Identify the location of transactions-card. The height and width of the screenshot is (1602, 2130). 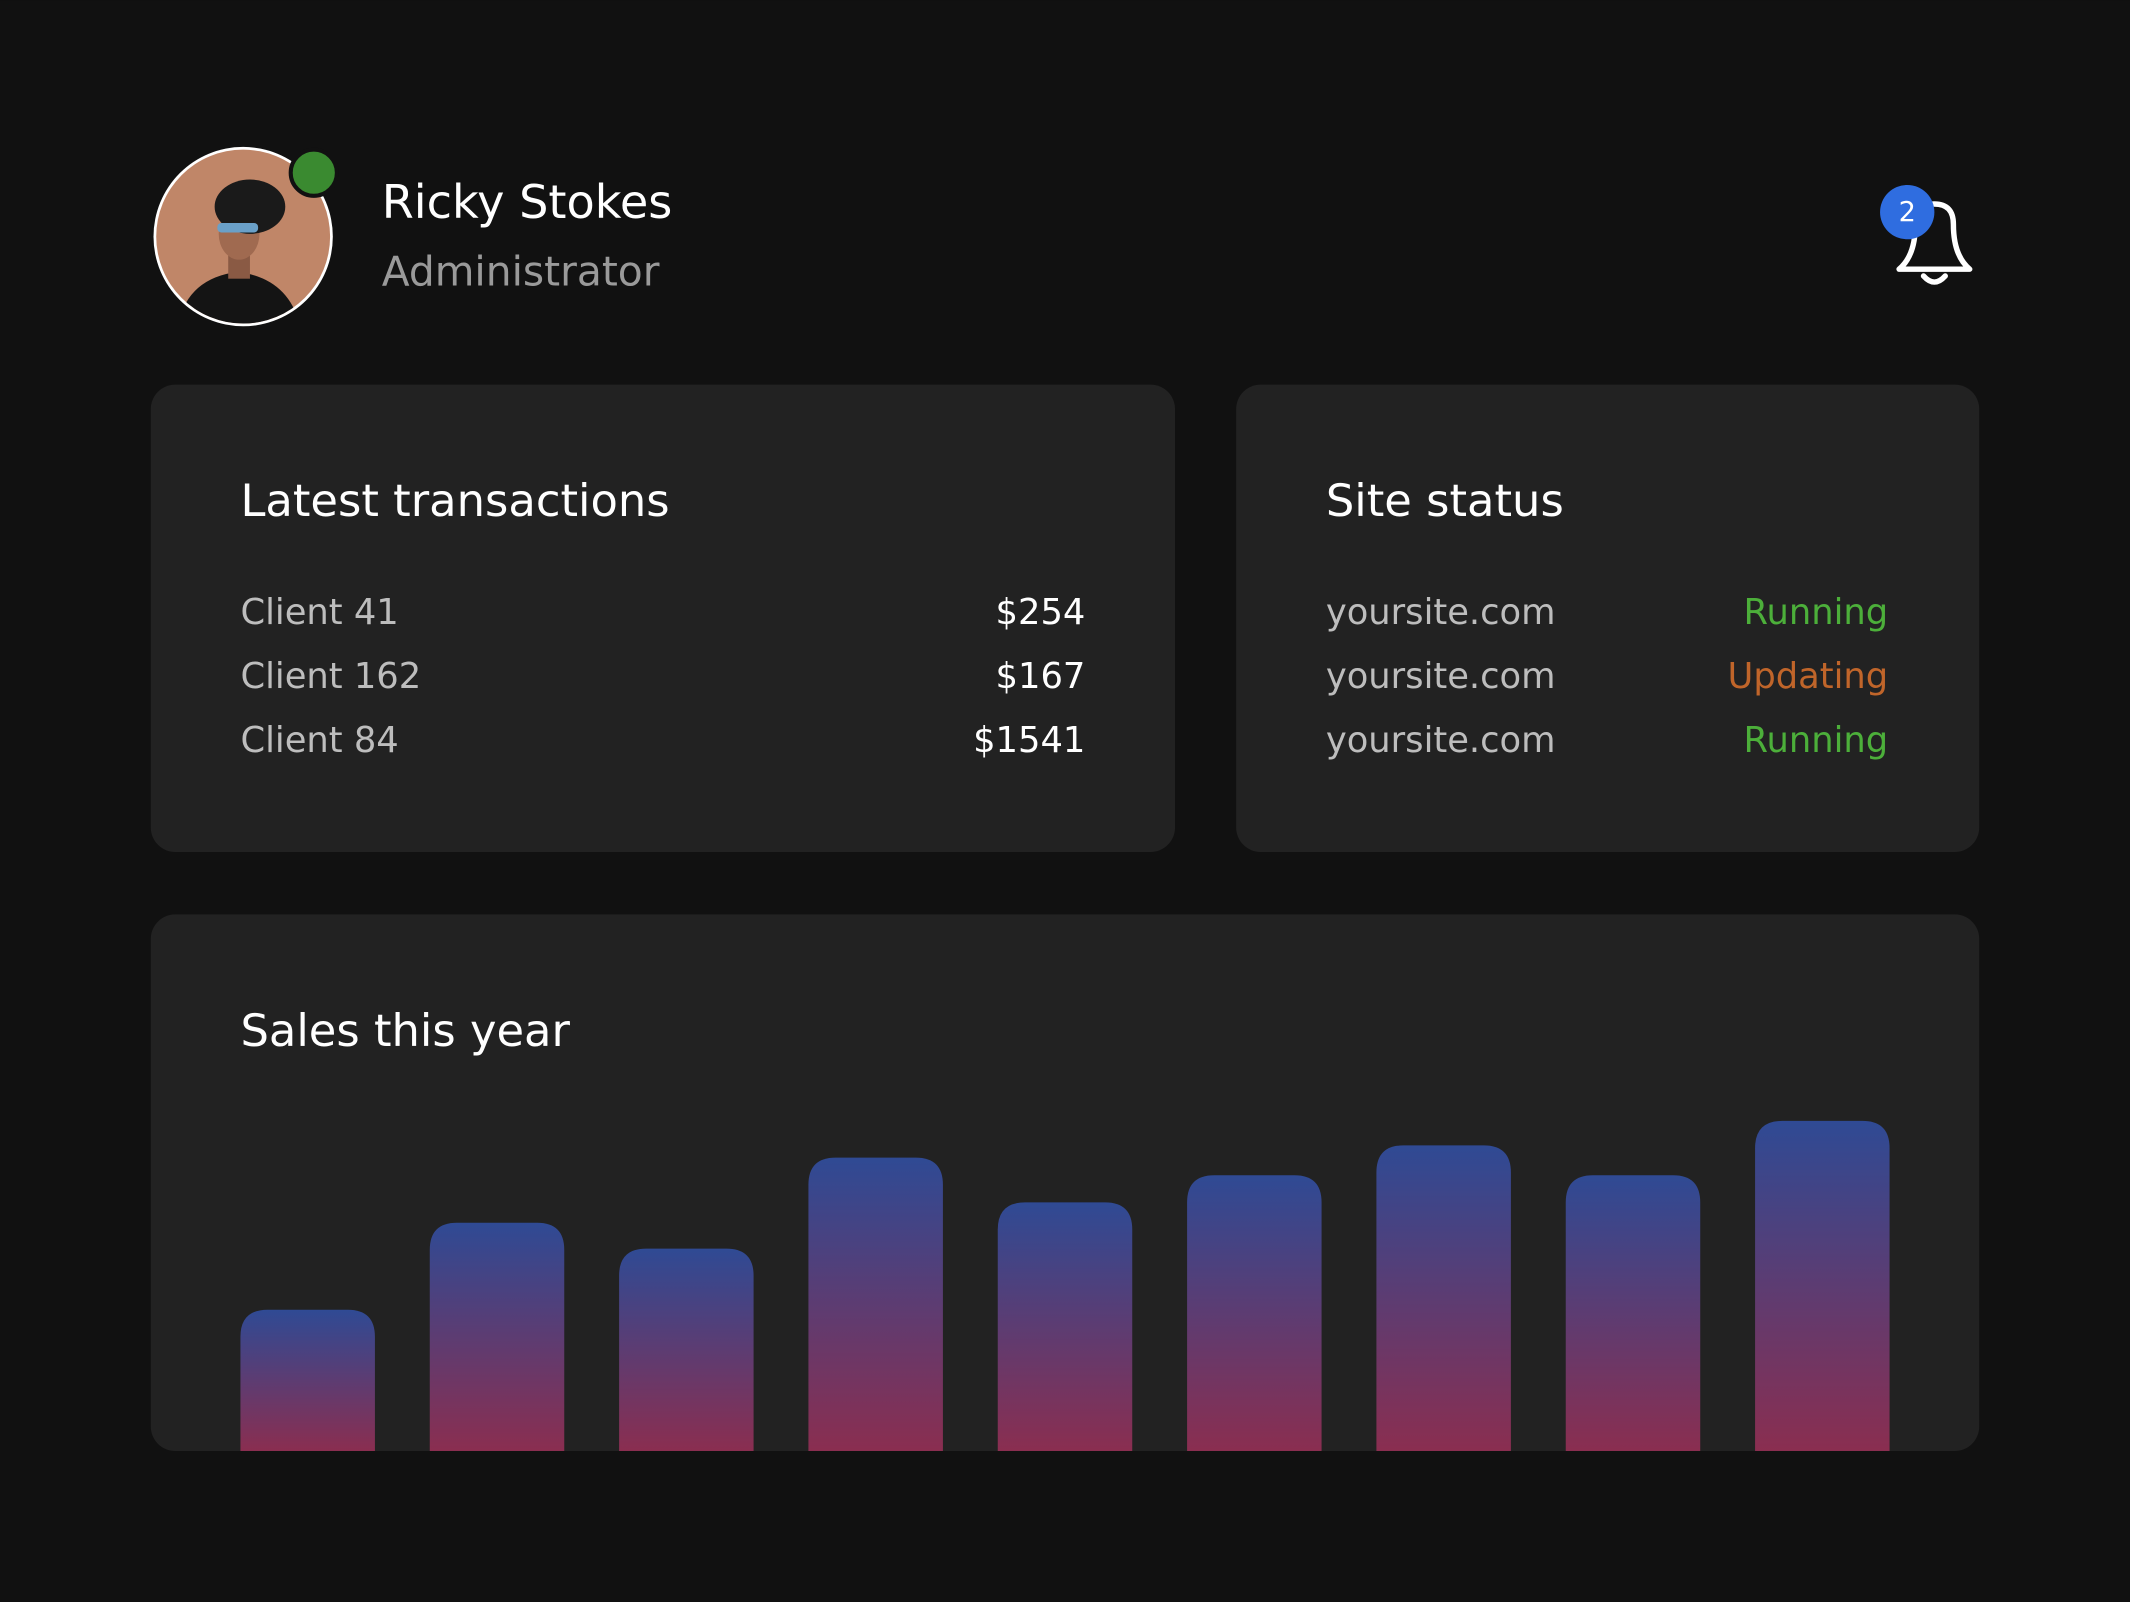
(663, 618).